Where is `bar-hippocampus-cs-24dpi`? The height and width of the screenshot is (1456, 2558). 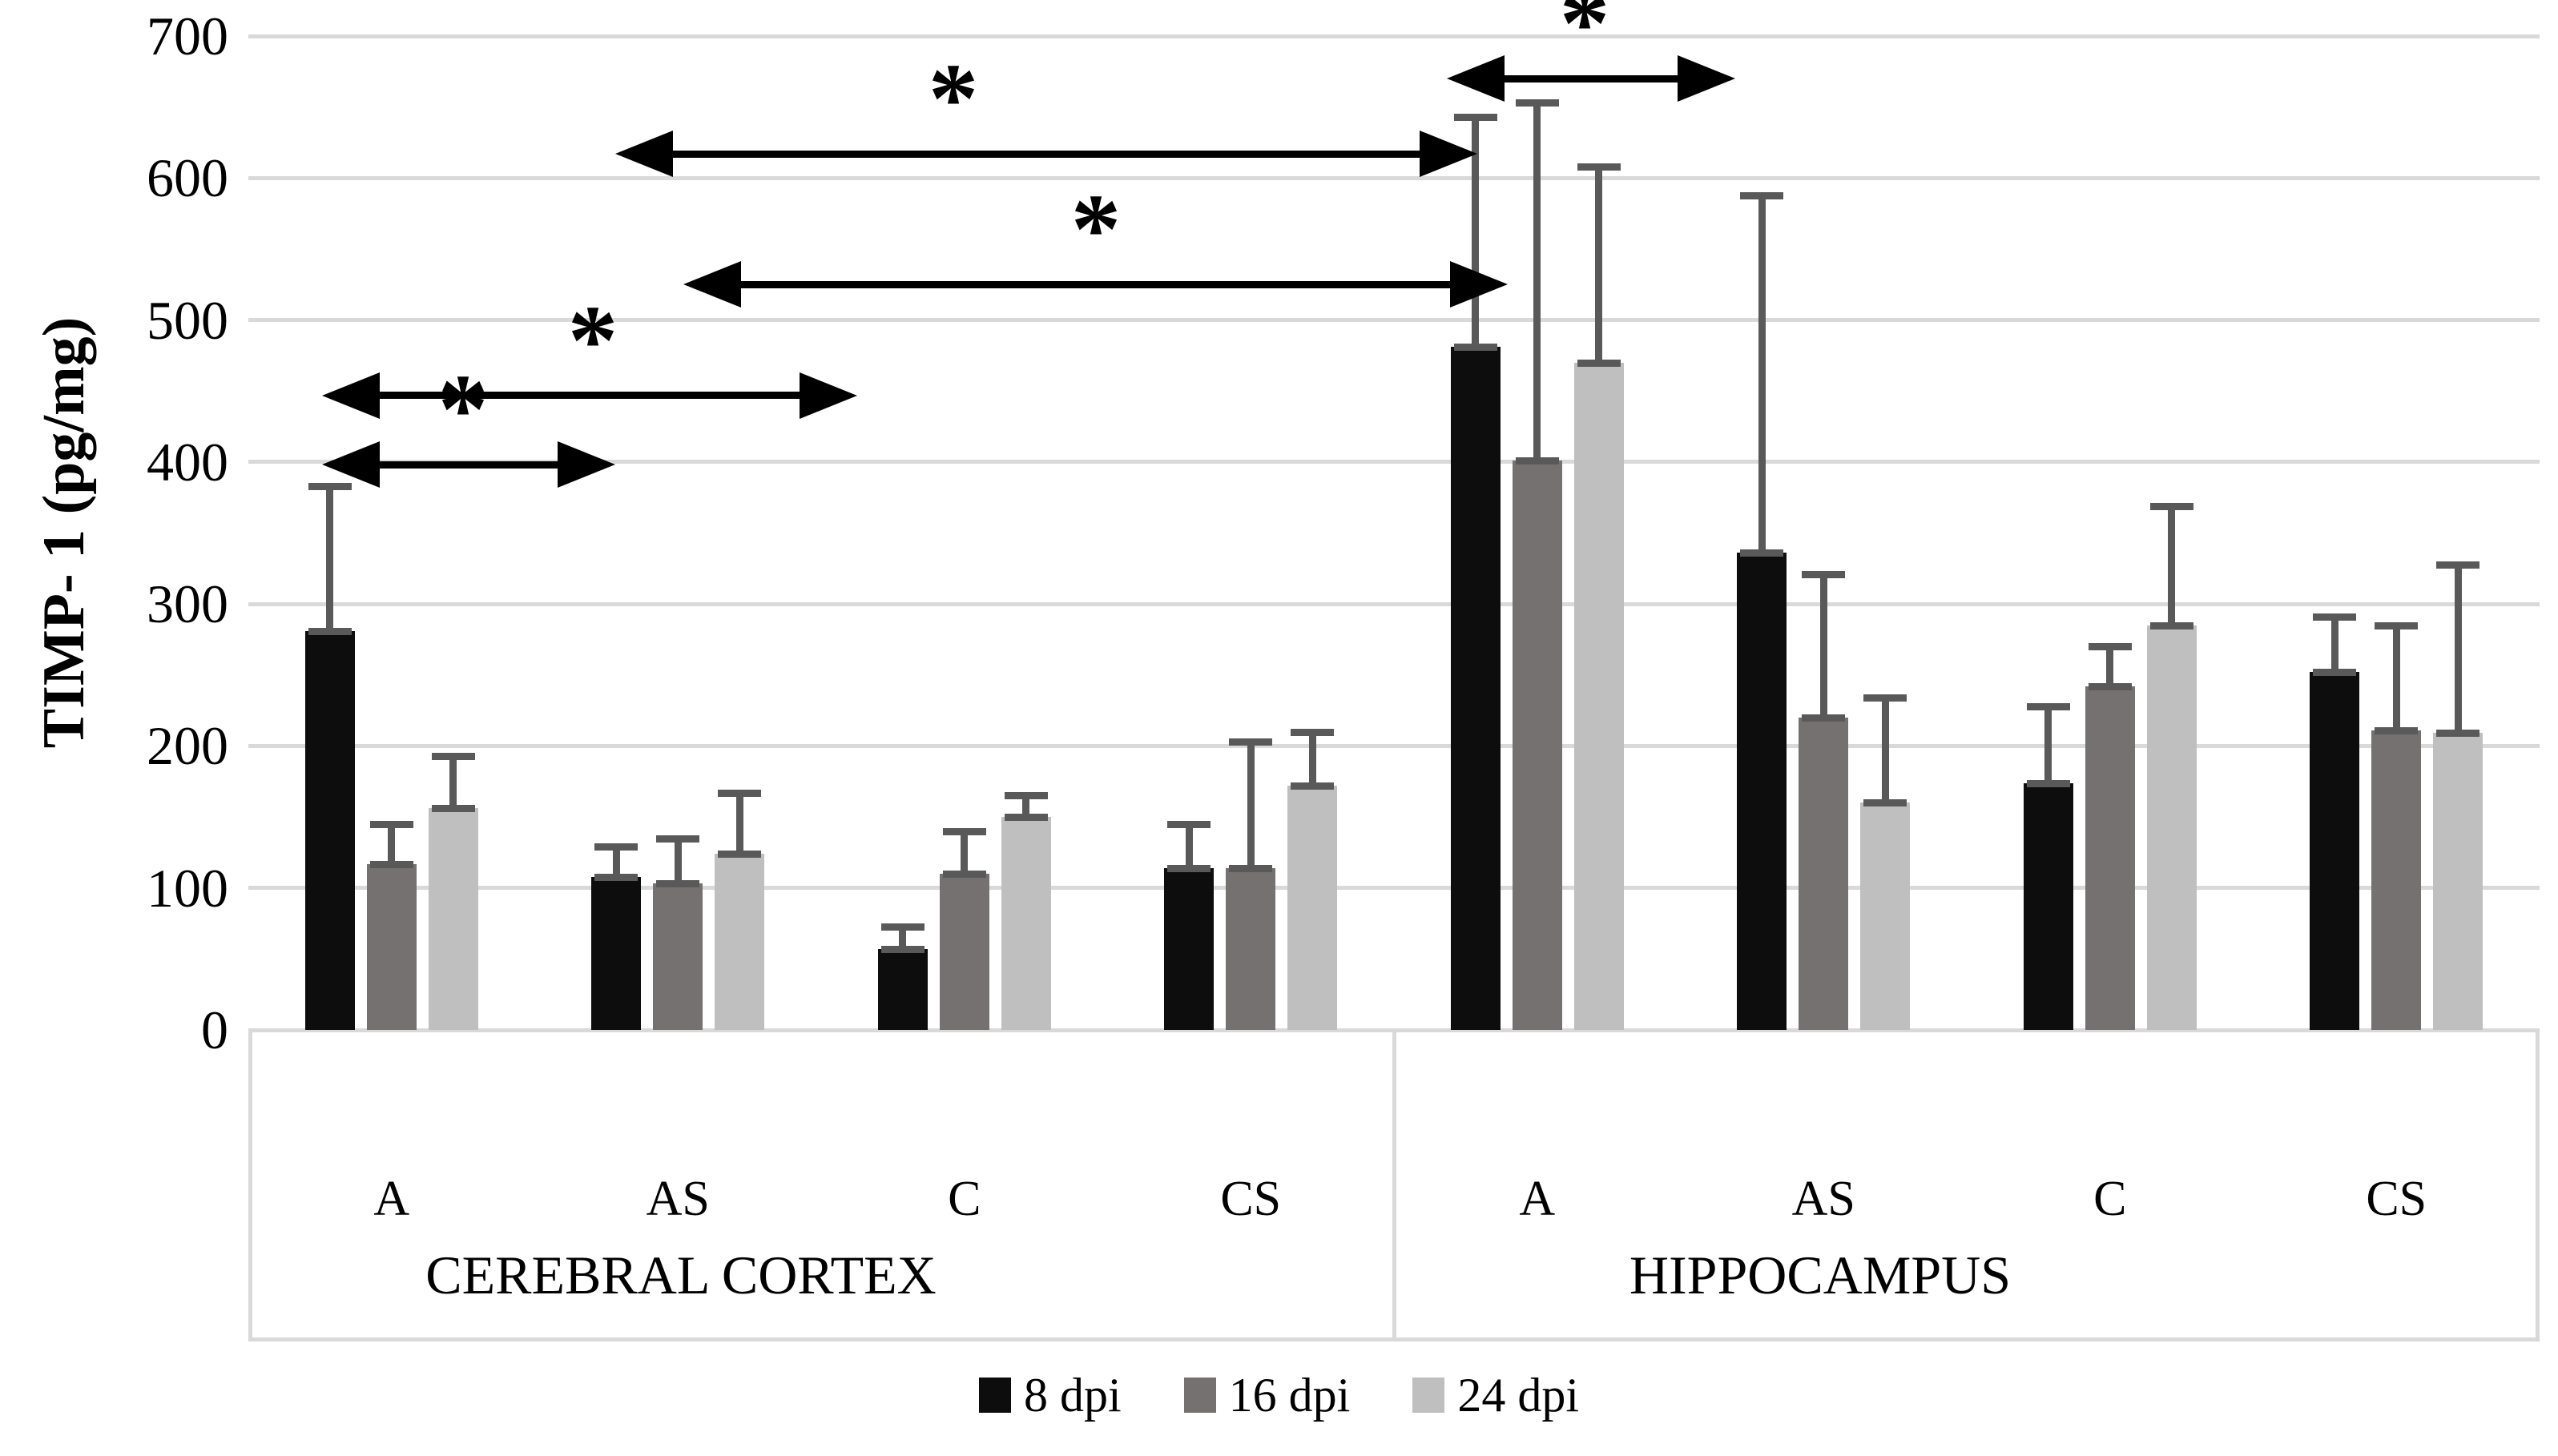 bar-hippocampus-cs-24dpi is located at coordinates (2458, 881).